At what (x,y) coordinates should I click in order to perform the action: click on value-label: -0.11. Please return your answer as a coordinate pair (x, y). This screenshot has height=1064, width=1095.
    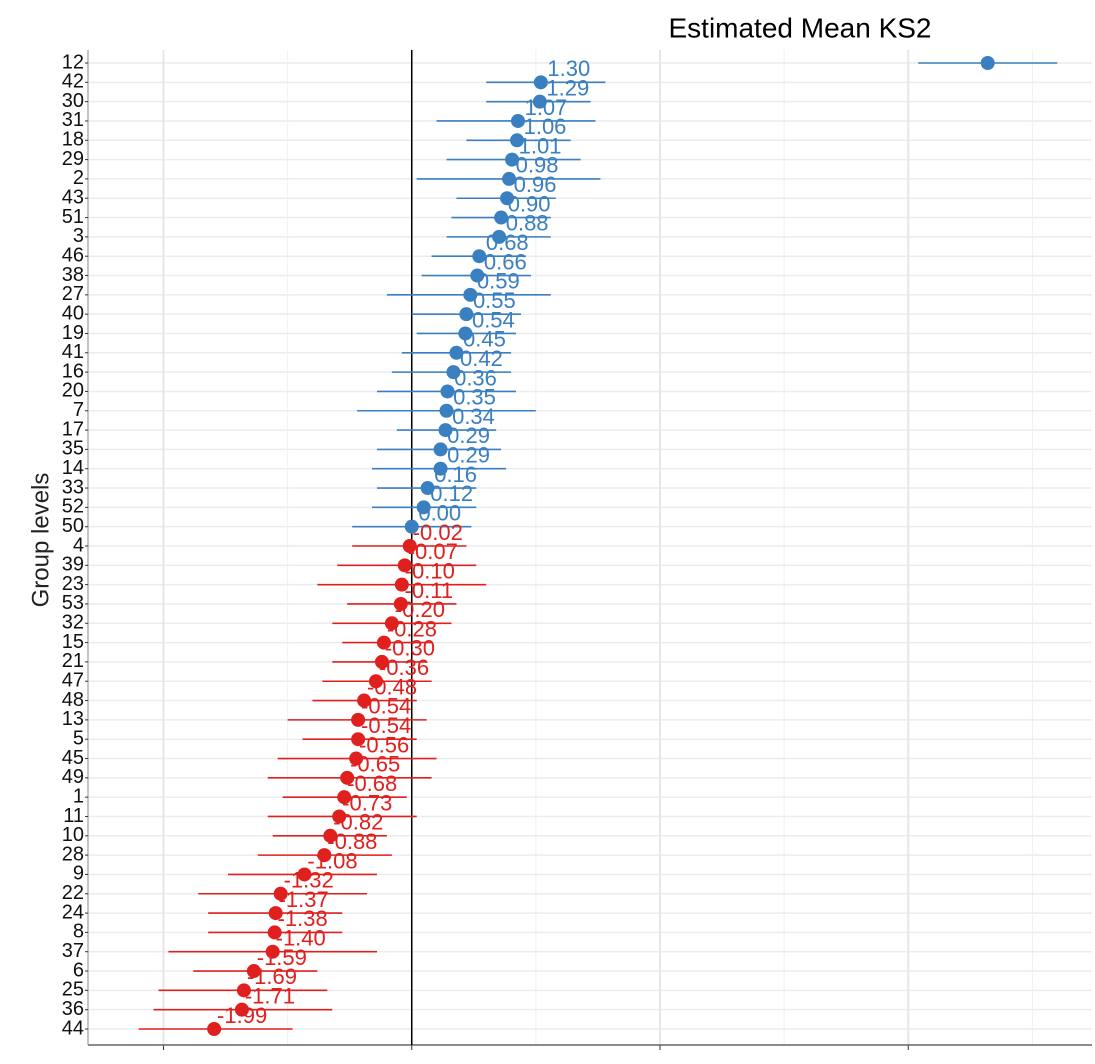
    Looking at the image, I should click on (429, 590).